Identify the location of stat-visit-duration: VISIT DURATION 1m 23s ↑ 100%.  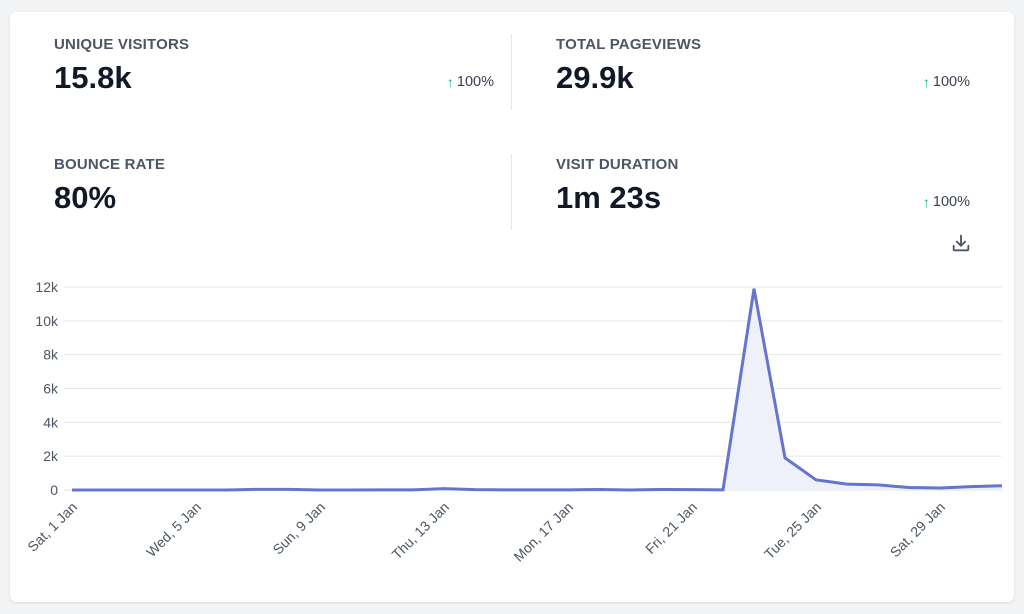
(763, 196).